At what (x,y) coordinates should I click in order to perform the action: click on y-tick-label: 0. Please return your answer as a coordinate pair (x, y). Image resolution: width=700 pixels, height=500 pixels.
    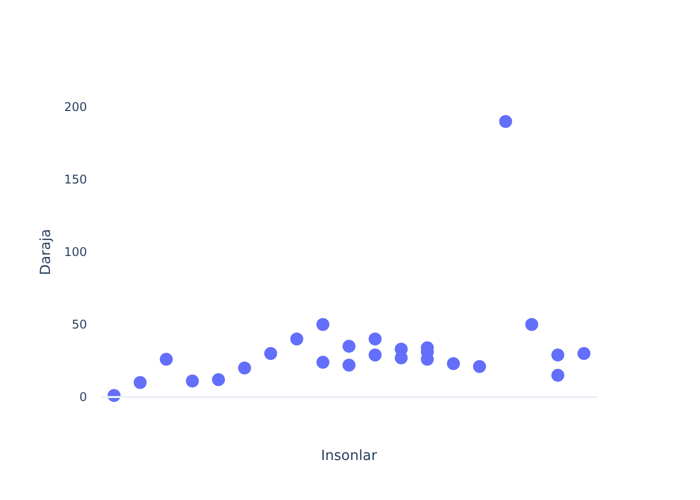
    Looking at the image, I should click on (83, 397).